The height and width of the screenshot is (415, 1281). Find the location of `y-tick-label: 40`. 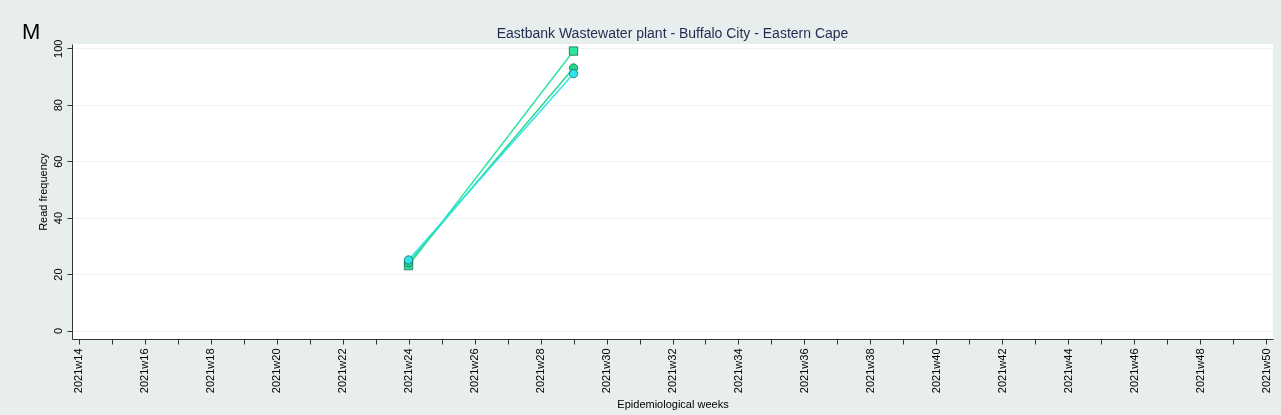

y-tick-label: 40 is located at coordinates (57, 218).